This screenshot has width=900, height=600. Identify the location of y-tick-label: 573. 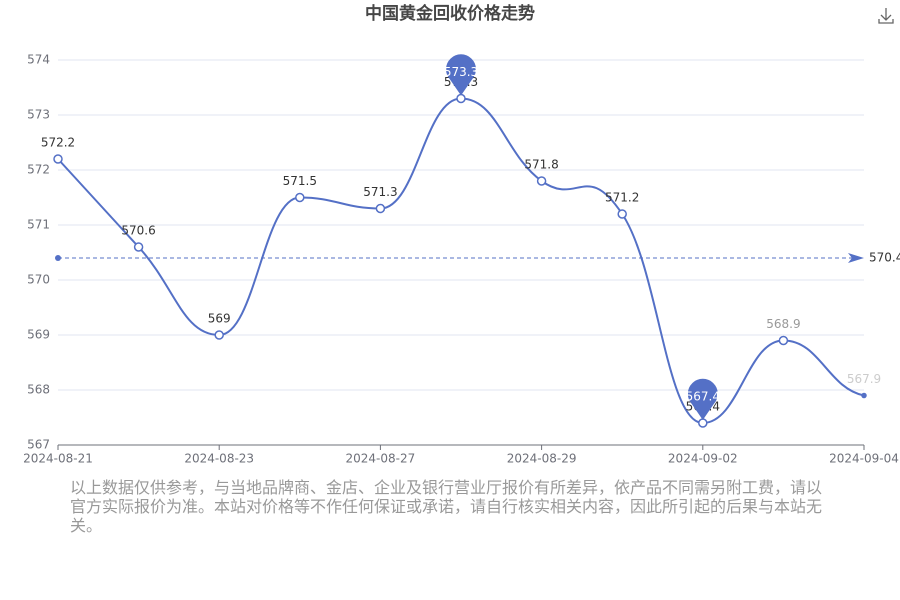
(38, 115).